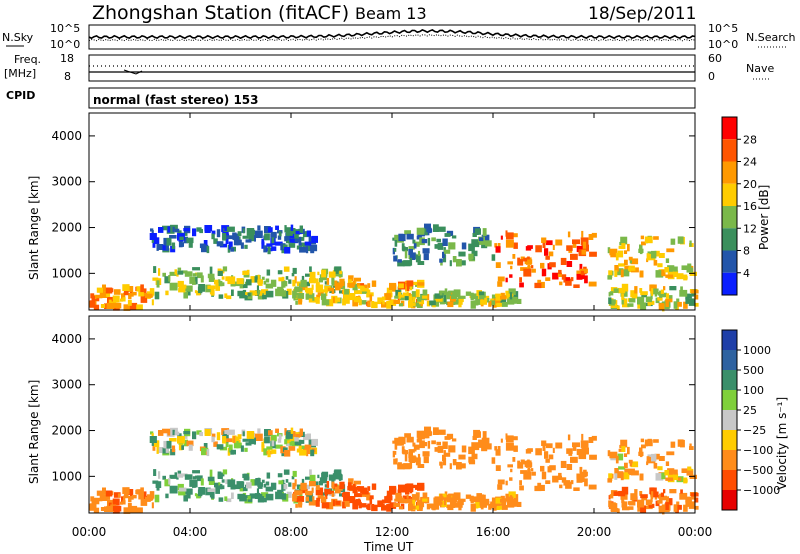 This screenshot has width=800, height=554. What do you see at coordinates (66, 476) in the screenshot?
I see `y-tick-label: 1000` at bounding box center [66, 476].